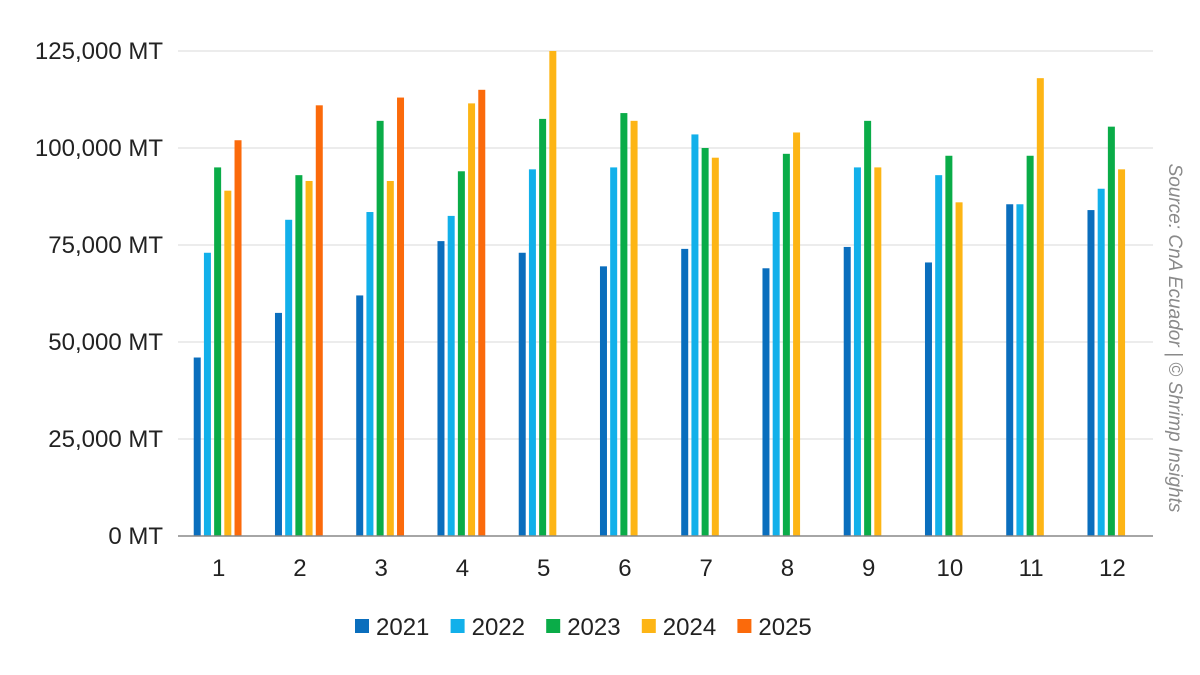 The height and width of the screenshot is (675, 1200). Describe the element at coordinates (950, 568) in the screenshot. I see `x-tick-label: 10` at that location.